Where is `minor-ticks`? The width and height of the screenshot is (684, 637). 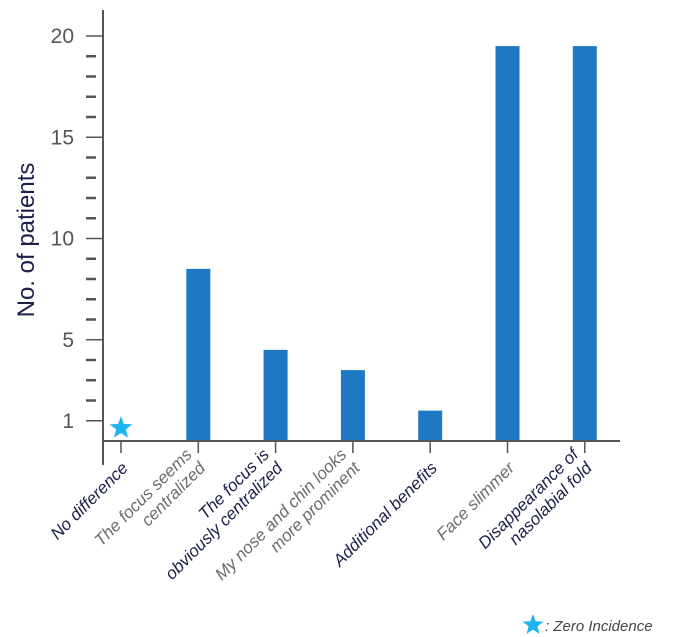 minor-ticks is located at coordinates (91, 228).